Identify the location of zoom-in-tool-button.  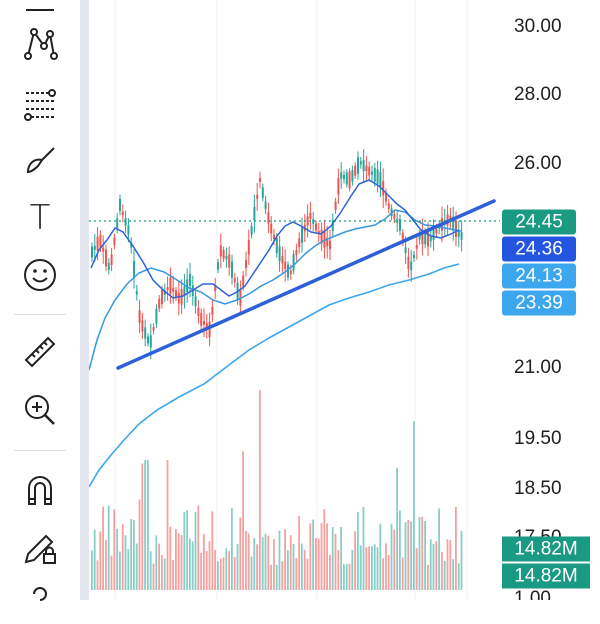
(40, 410).